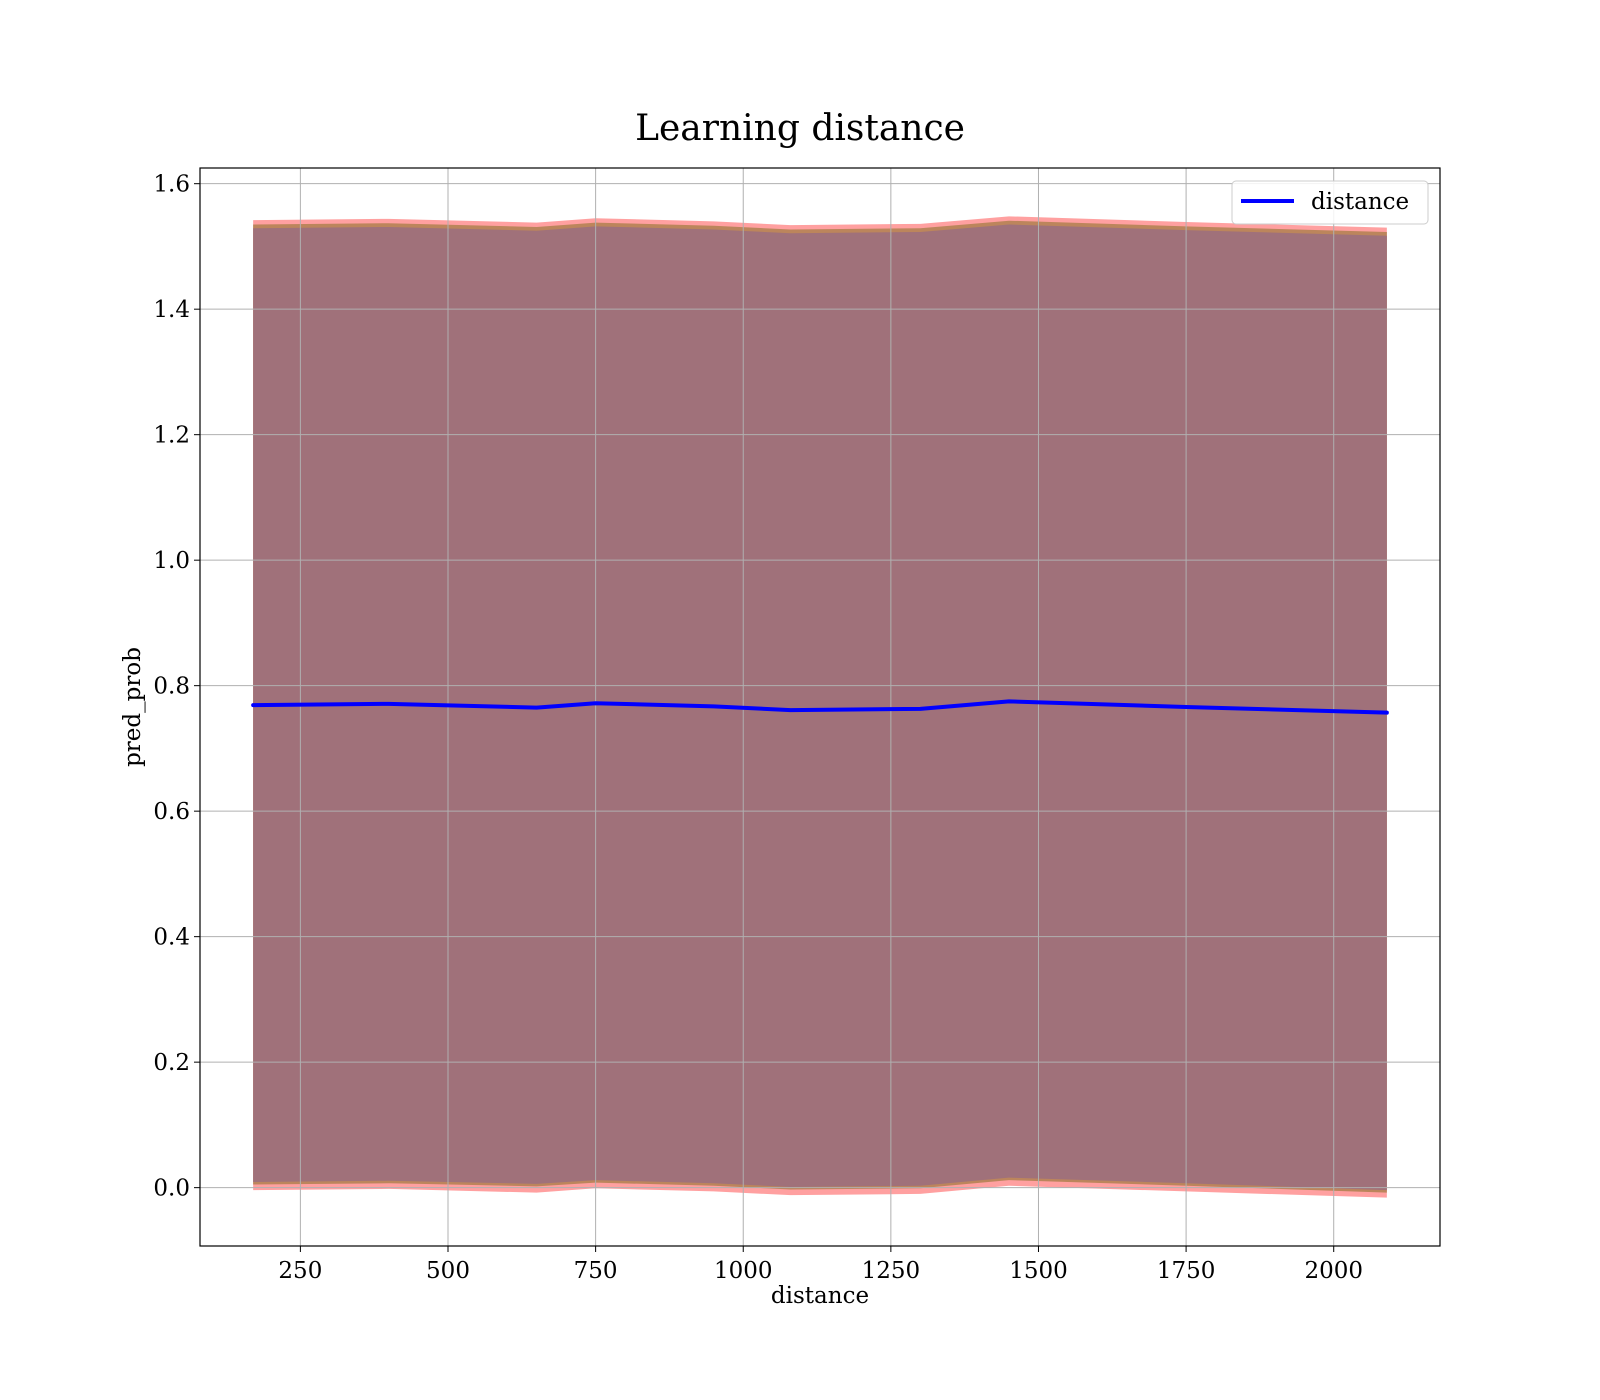 The image size is (1600, 1400). What do you see at coordinates (171, 1063) in the screenshot?
I see `y-tick-label-1: 0.2` at bounding box center [171, 1063].